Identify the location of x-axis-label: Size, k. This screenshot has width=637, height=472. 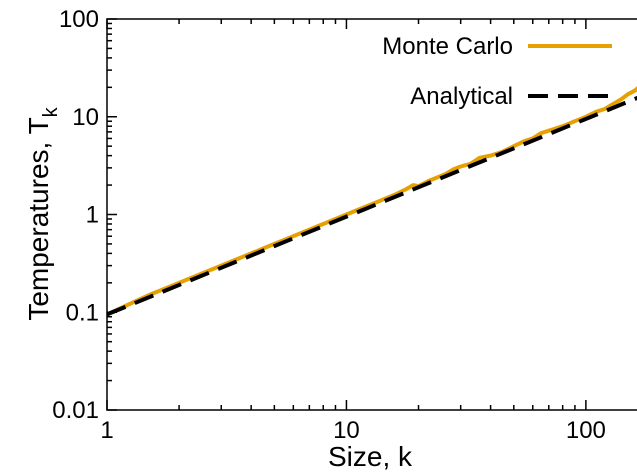
(370, 456).